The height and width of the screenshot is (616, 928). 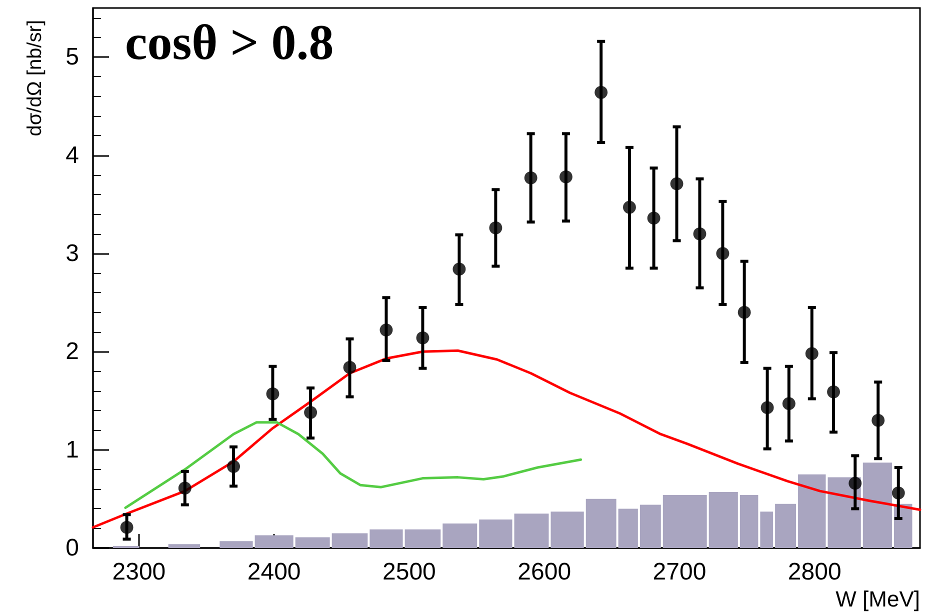 I want to click on x-tick-label: 2700, so click(x=679, y=572).